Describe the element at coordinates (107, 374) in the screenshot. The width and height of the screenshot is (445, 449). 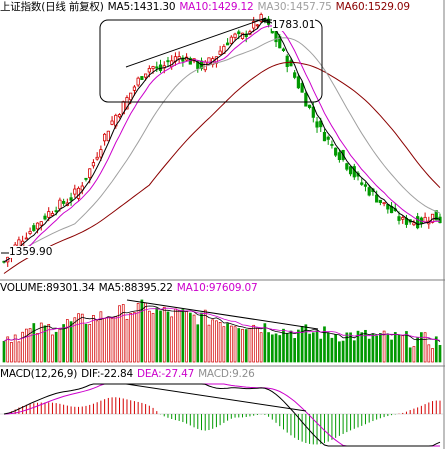
I see `dif-readout: DIF:-22.84` at that location.